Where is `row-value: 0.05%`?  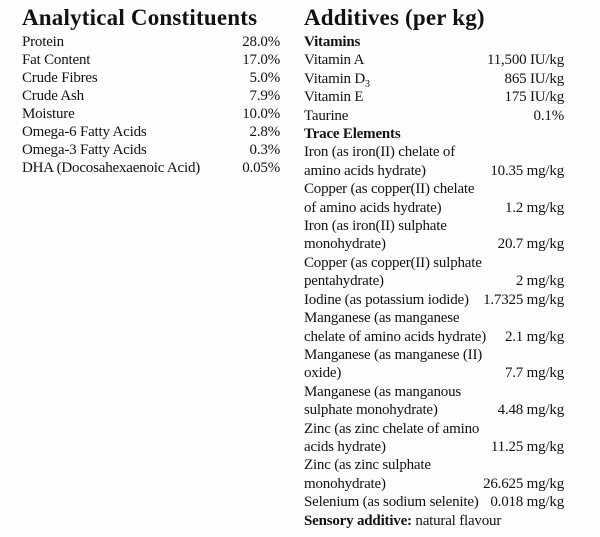 row-value: 0.05% is located at coordinates (261, 168).